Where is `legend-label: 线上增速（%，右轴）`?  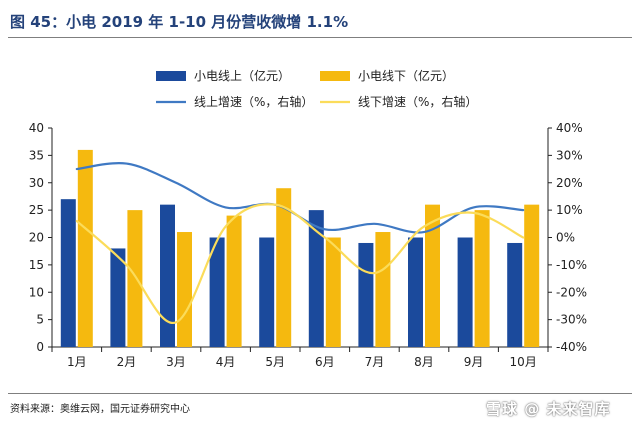
legend-label: 线上增速（%，右轴） is located at coordinates (253, 101).